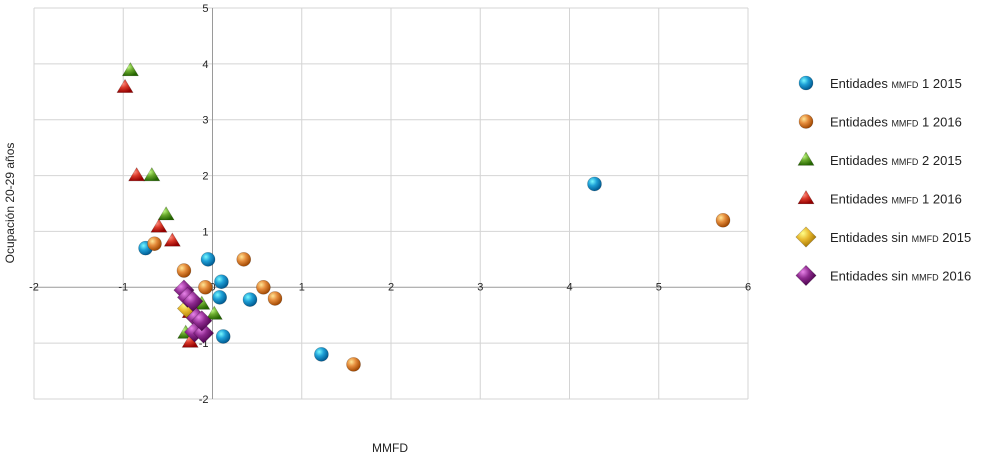  I want to click on legend-label: Entidades mmfd 1 2015, so click(896, 83).